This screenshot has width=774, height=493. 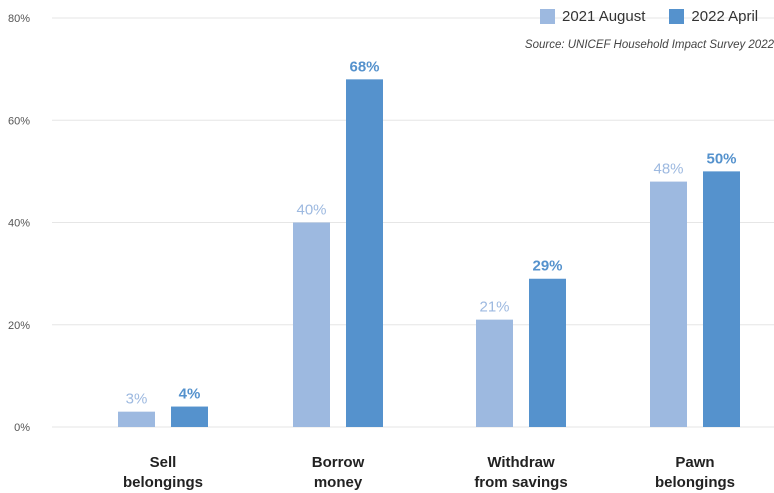 What do you see at coordinates (338, 462) in the screenshot?
I see `x-category-label-line: Borrow` at bounding box center [338, 462].